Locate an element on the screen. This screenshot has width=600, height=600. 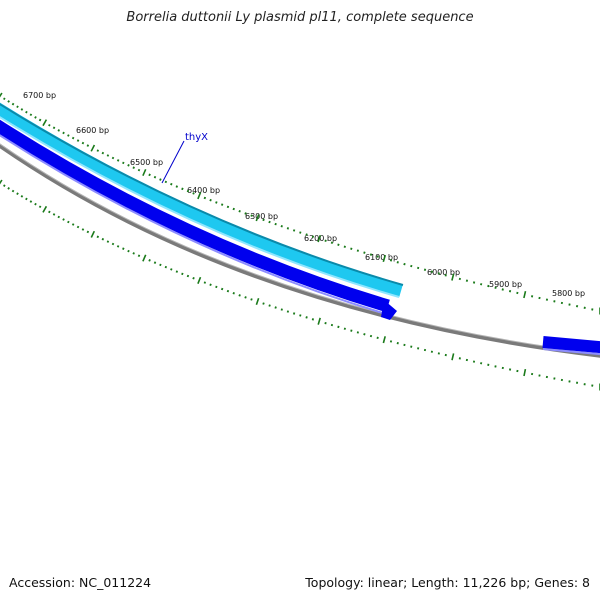
tick-label-6100: 6100 bp is located at coordinates (381, 257).